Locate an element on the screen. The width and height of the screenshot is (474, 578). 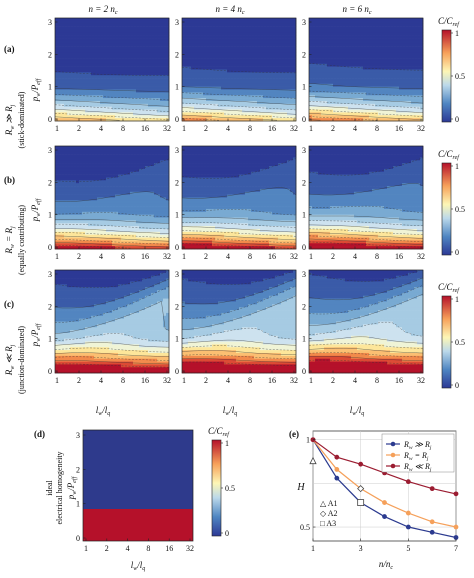
row-regime-a: Rw ≫ Rj is located at coordinates (10, 120).